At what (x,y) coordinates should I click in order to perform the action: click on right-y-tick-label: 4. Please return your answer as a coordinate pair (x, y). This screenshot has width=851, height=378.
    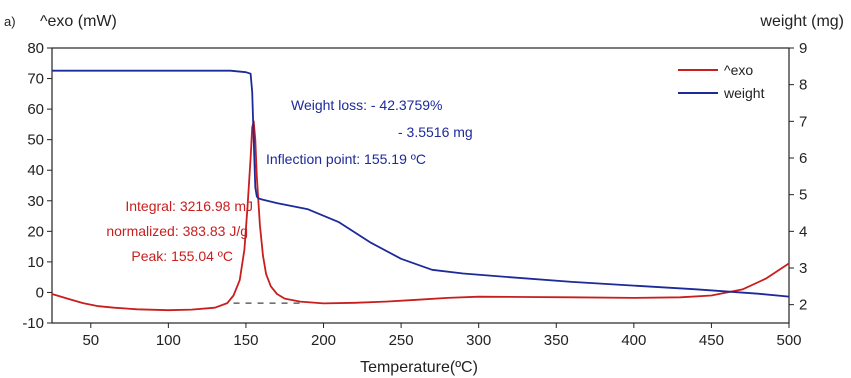
    Looking at the image, I should click on (803, 231).